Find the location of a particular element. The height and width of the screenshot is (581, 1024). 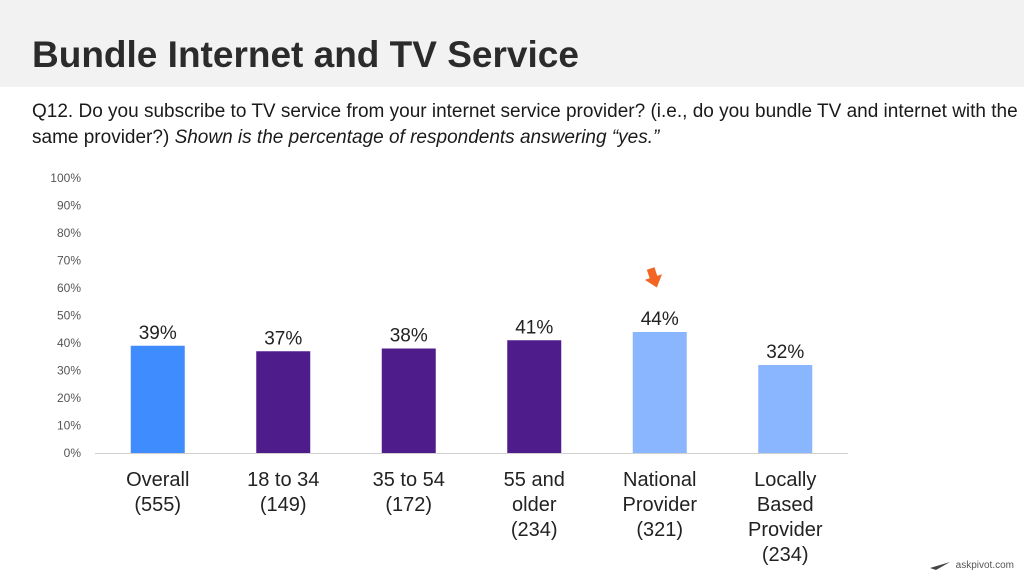

y-tick-label: 70% is located at coordinates (69, 261).